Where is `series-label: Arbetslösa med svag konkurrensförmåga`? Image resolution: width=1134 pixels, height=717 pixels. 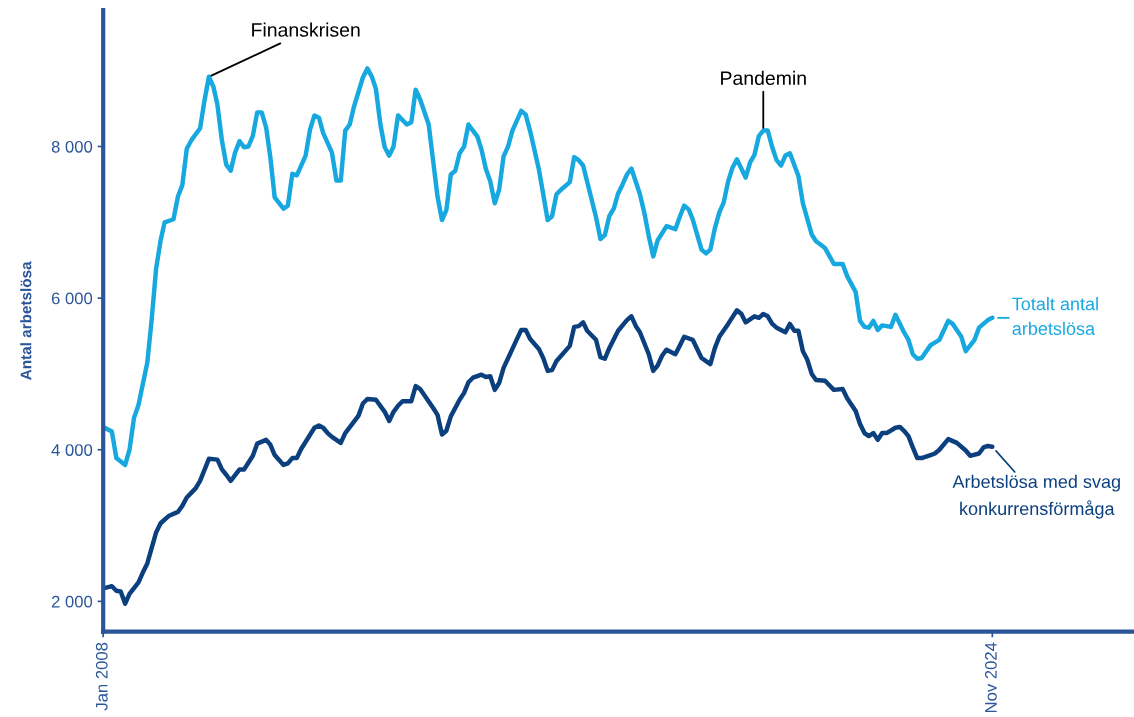
series-label: Arbetslösa med svag konkurrensförmåga is located at coordinates (1036, 496).